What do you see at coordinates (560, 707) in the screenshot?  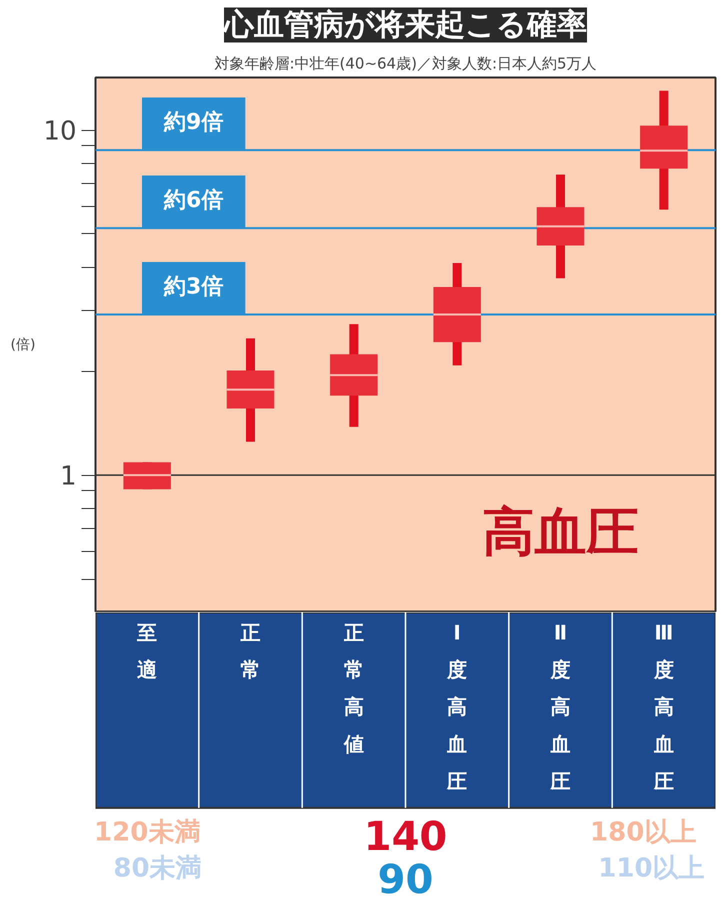 I see `x-tick-label: Ⅱ度高血圧` at bounding box center [560, 707].